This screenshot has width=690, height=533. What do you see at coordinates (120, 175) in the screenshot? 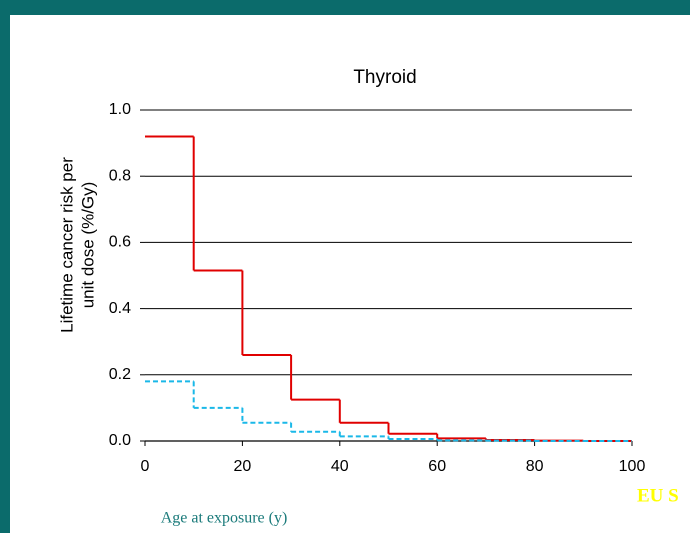
I see `y-tick-label: 0.8` at bounding box center [120, 175].